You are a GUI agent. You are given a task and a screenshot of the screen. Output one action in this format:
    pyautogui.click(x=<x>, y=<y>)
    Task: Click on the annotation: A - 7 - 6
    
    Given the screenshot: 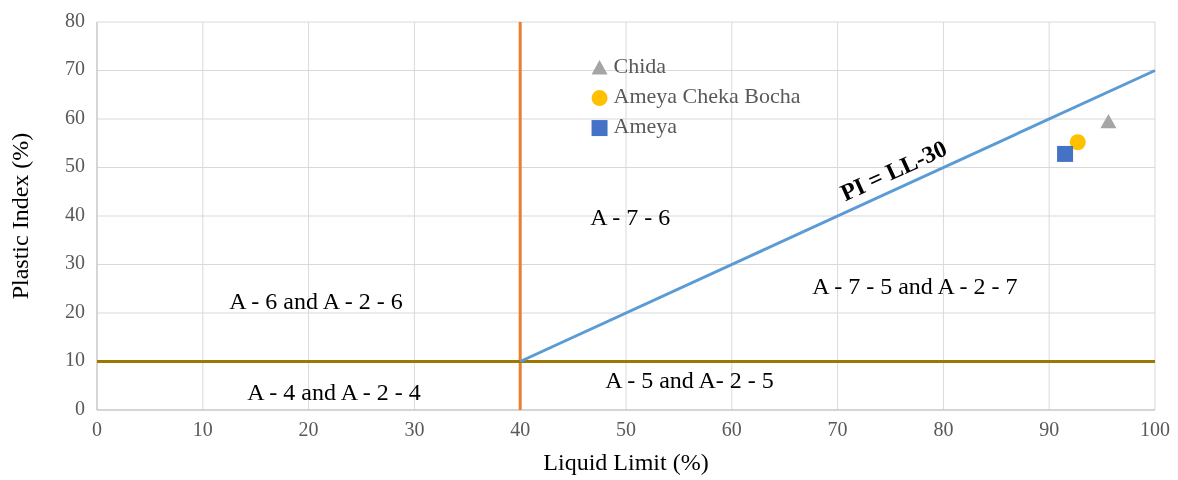 What is the action you would take?
    pyautogui.click(x=630, y=217)
    